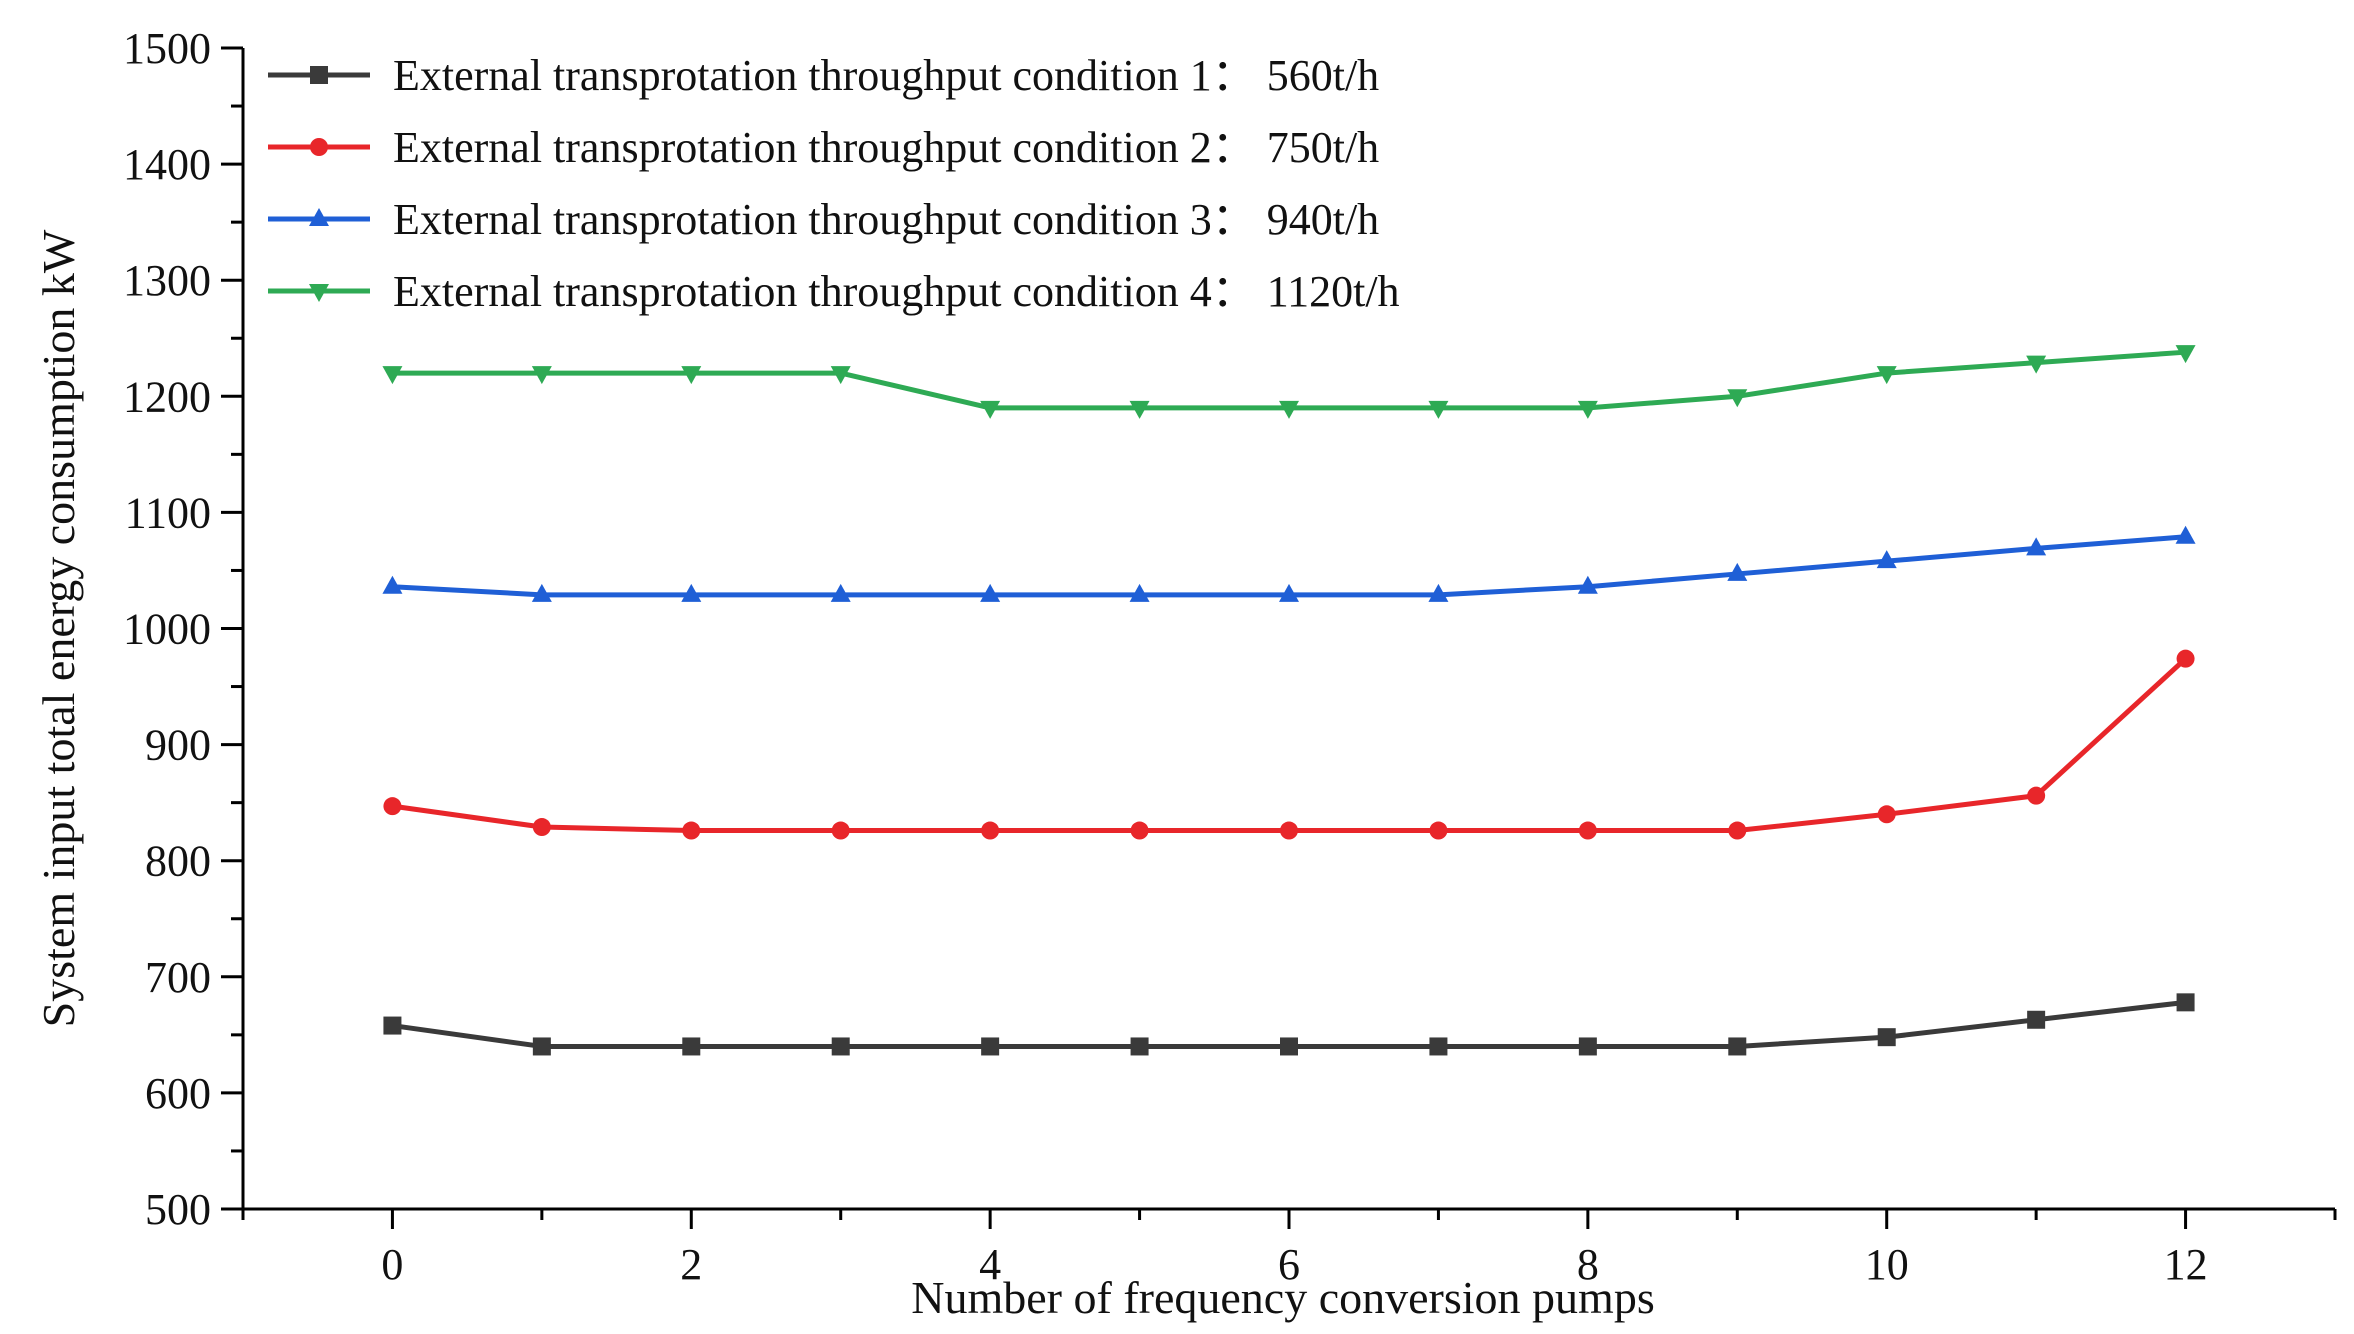 Image resolution: width=2354 pixels, height=1334 pixels. What do you see at coordinates (178, 745) in the screenshot?
I see `y-tick-label: 900` at bounding box center [178, 745].